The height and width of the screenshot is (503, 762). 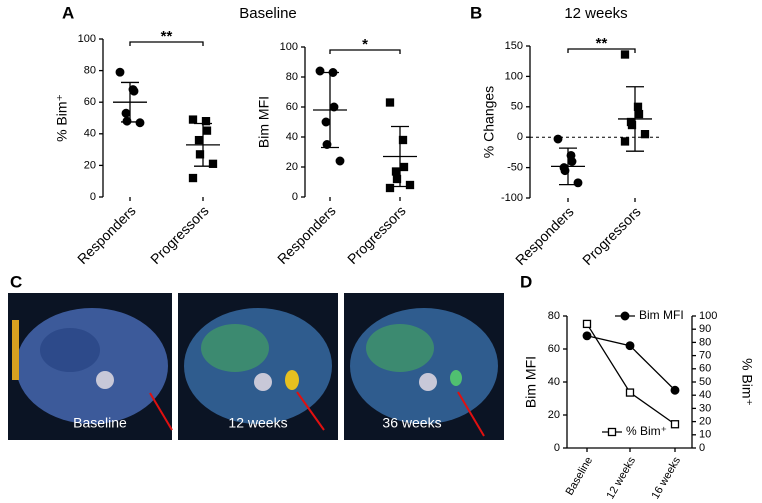 I want to click on scan-label: 12 weeks, so click(x=257, y=423).